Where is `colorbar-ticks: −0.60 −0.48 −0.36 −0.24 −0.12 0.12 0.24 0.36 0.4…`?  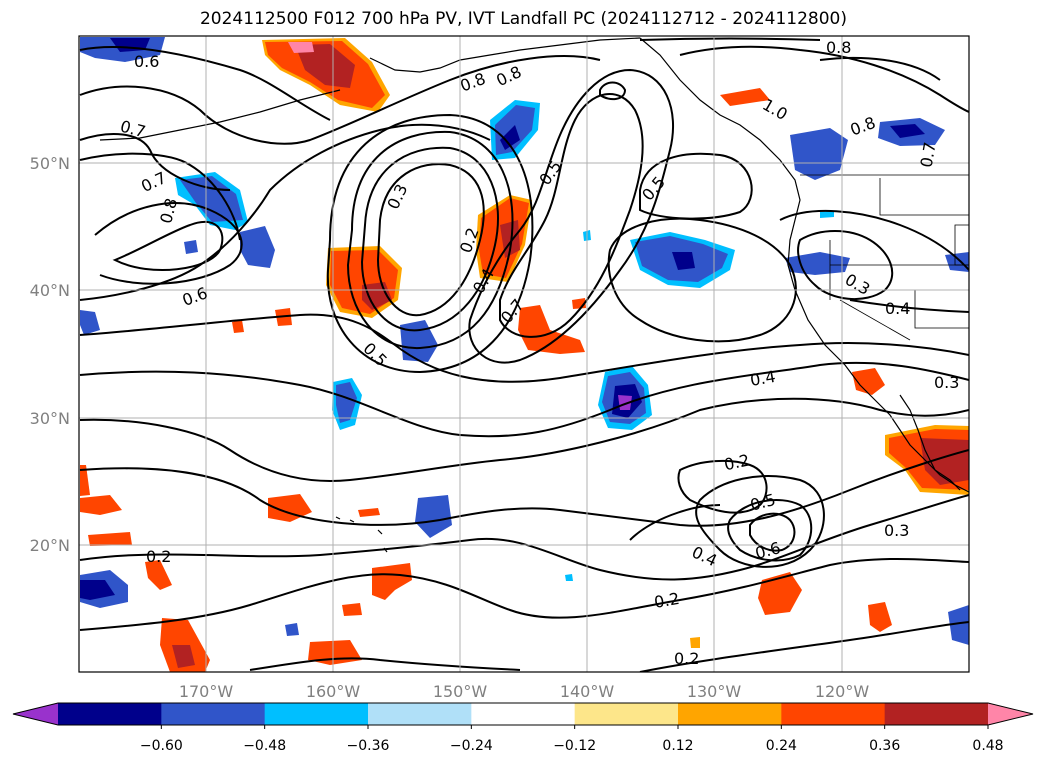 colorbar-ticks: −0.60 −0.48 −0.36 −0.24 −0.12 0.12 0.24 0.36 0.4… is located at coordinates (572, 739).